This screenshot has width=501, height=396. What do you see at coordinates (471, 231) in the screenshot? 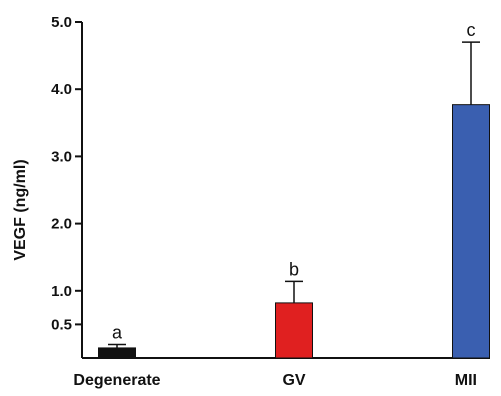
I see `bar-mii` at bounding box center [471, 231].